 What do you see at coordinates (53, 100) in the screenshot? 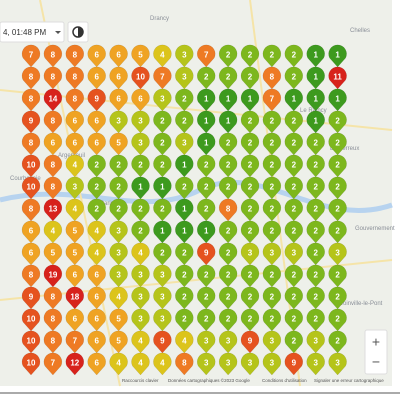
I see `pin: 14` at bounding box center [53, 100].